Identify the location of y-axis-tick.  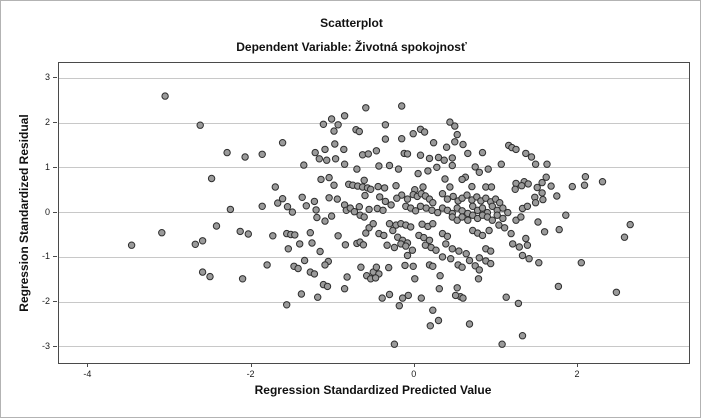
(55, 167).